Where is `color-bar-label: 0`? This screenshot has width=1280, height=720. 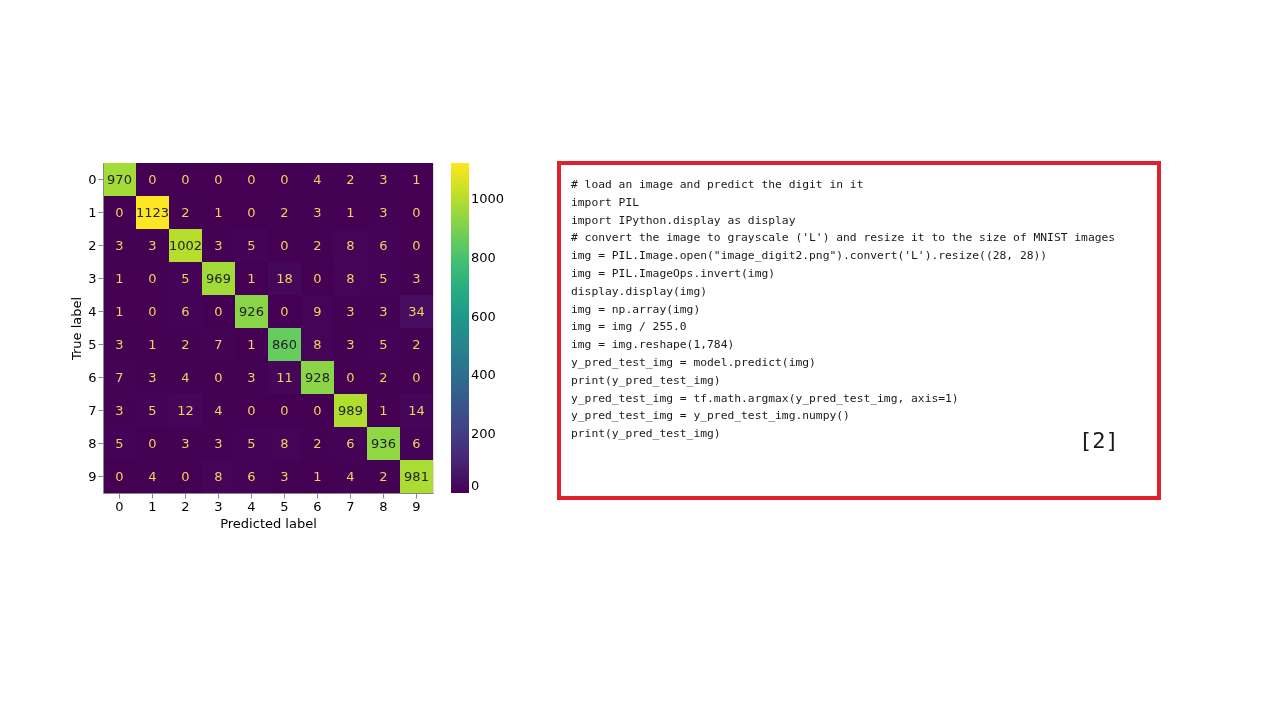 color-bar-label: 0 is located at coordinates (475, 485).